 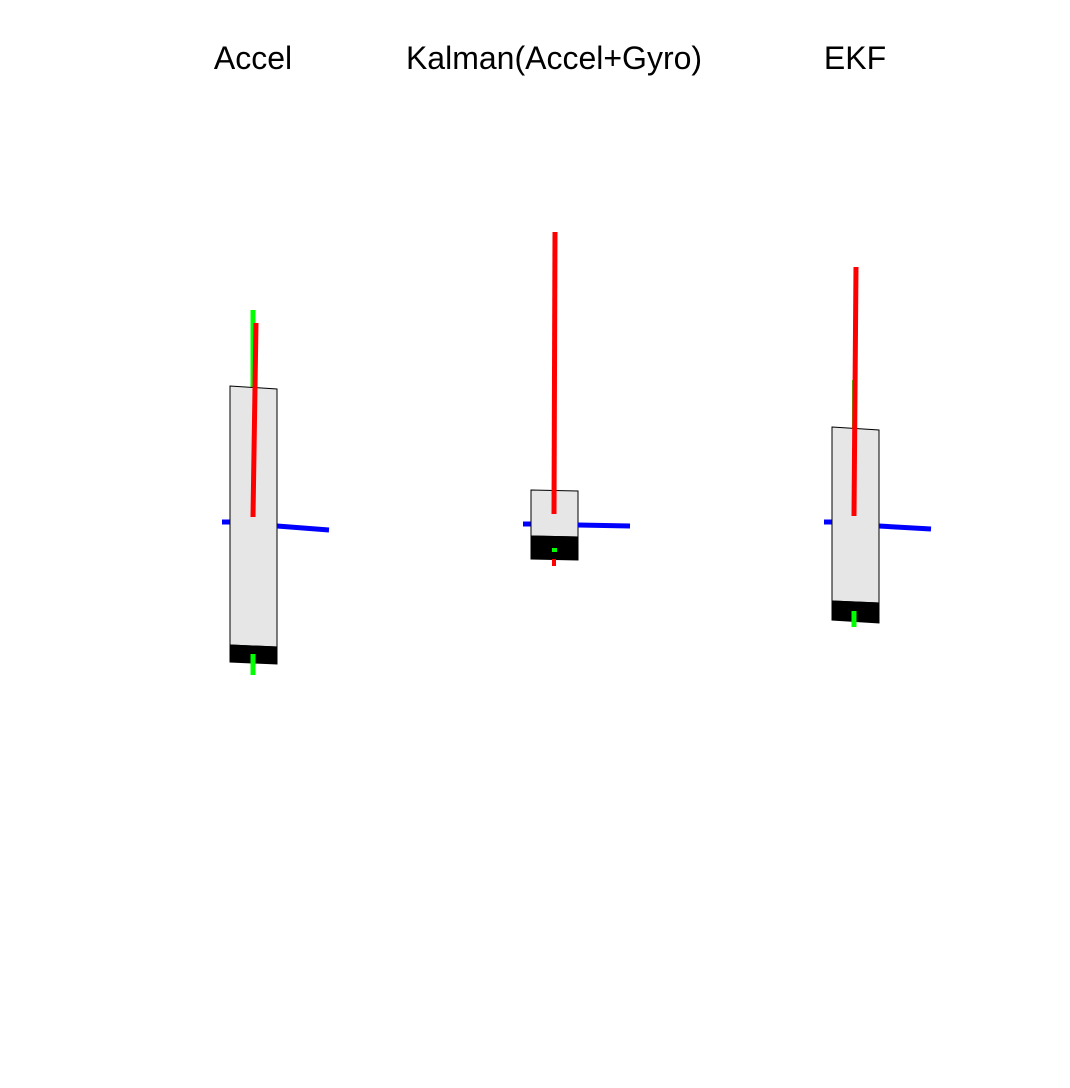 What do you see at coordinates (604, 525) in the screenshot?
I see `kalman-z-axis` at bounding box center [604, 525].